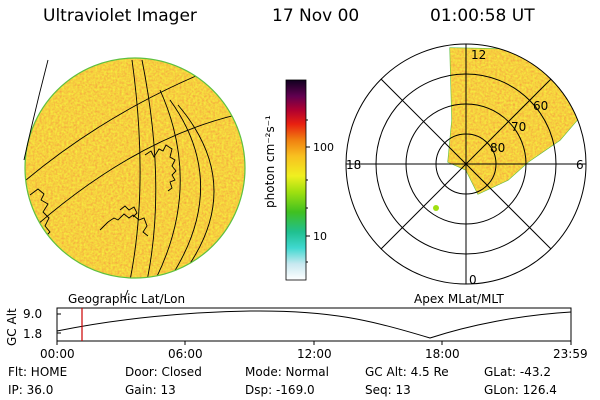  What do you see at coordinates (436, 208) in the screenshot?
I see `apex-speck` at bounding box center [436, 208].